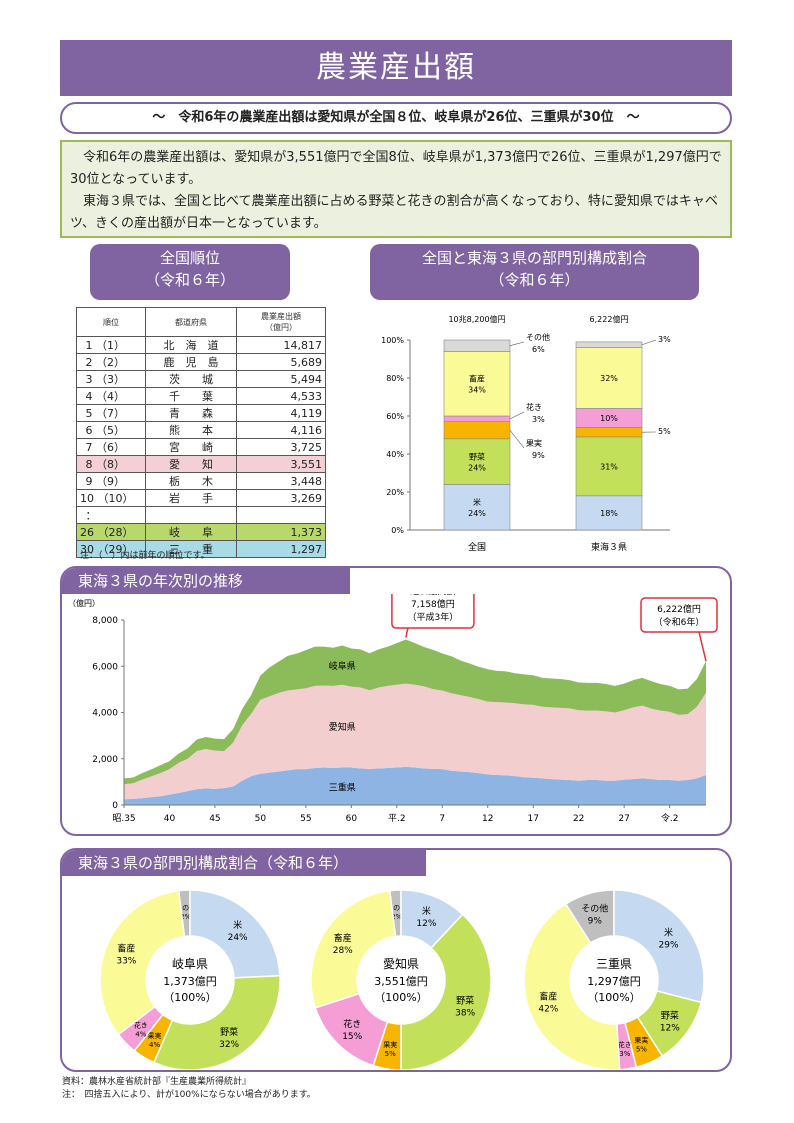 The width and height of the screenshot is (794, 1123). What do you see at coordinates (395, 416) in the screenshot?
I see `y-tick-label: 60%` at bounding box center [395, 416].